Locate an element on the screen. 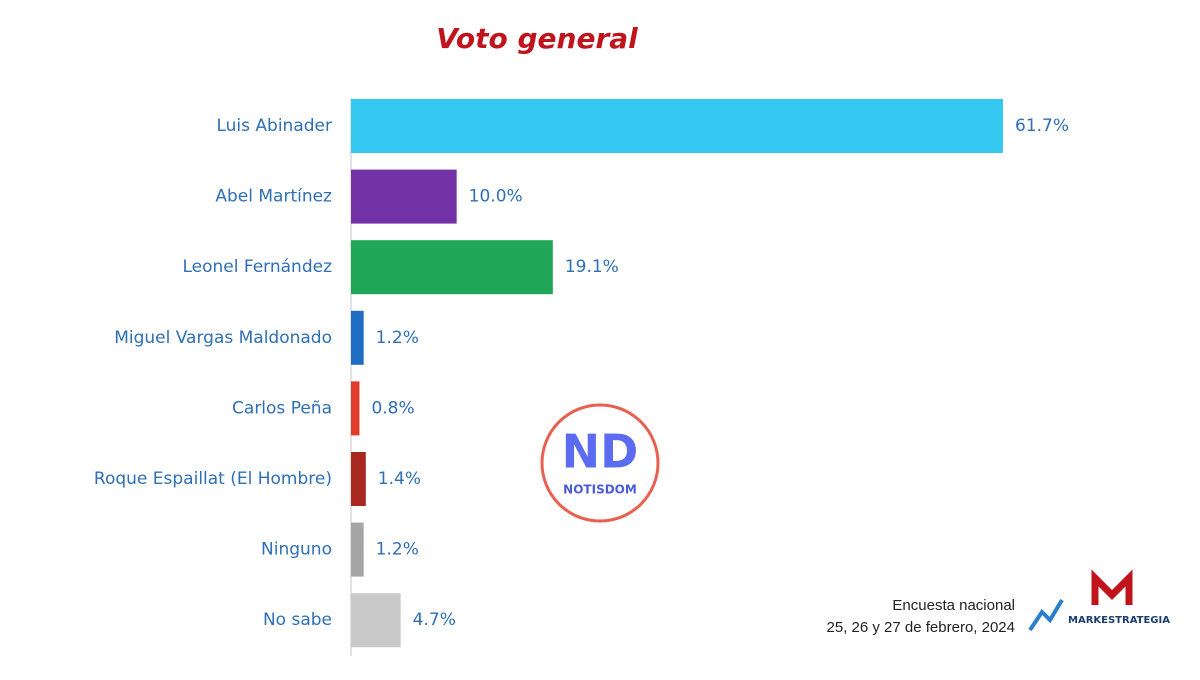  category-label: Carlos Peña is located at coordinates (282, 408).